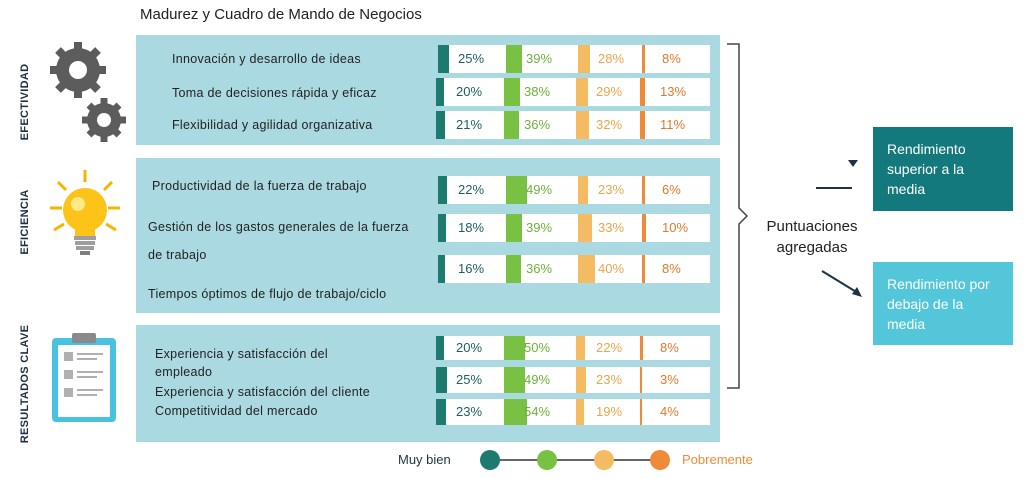 The height and width of the screenshot is (479, 1024). Describe the element at coordinates (609, 411) in the screenshot. I see `bar-value-label: 19%` at that location.